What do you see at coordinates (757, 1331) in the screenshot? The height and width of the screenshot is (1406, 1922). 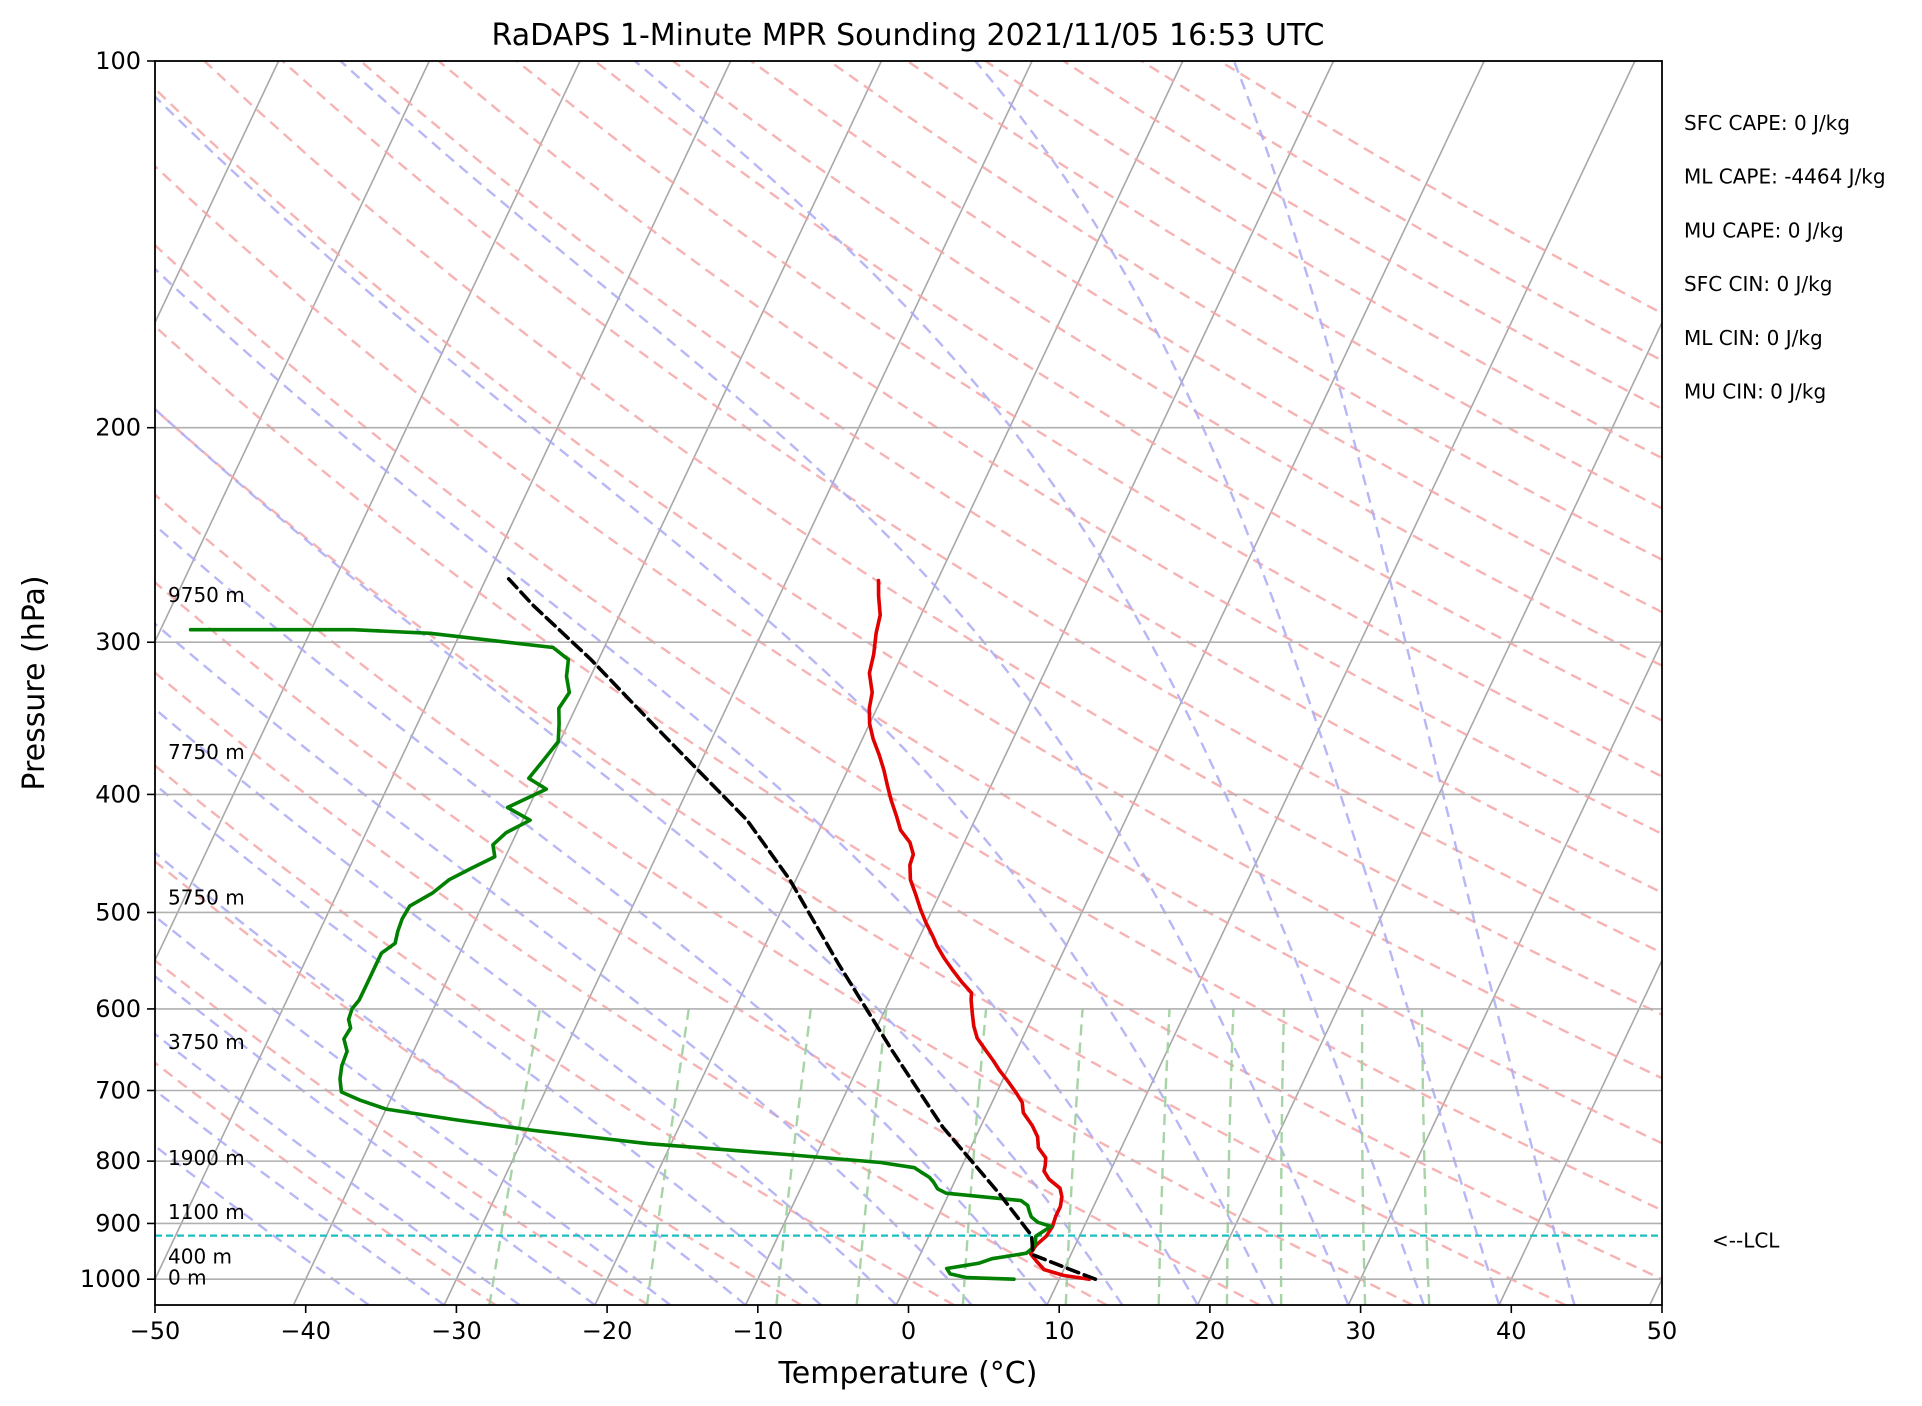 I see `x-tick-label: −10` at bounding box center [757, 1331].